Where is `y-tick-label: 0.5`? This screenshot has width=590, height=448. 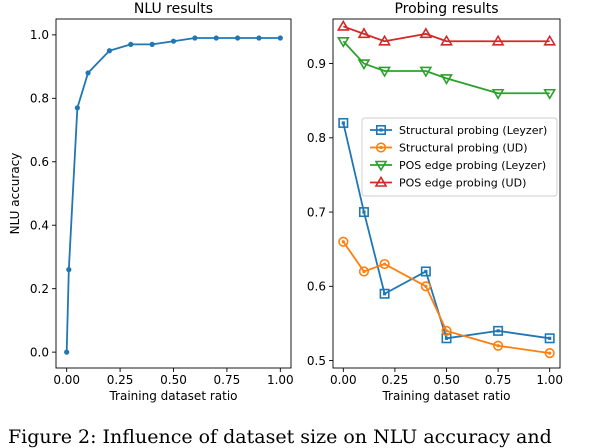
y-tick-label: 0.5 is located at coordinates (316, 361).